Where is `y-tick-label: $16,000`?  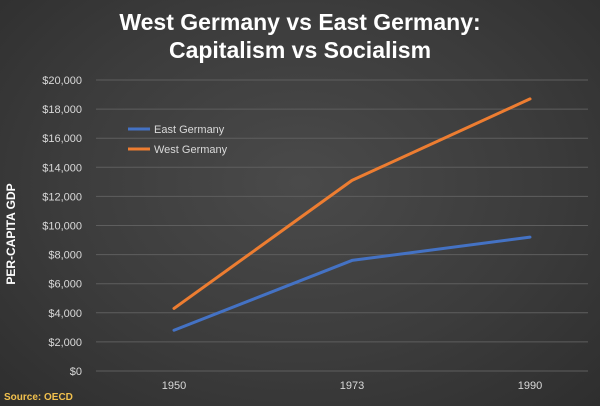
y-tick-label: $16,000 is located at coordinates (62, 139).